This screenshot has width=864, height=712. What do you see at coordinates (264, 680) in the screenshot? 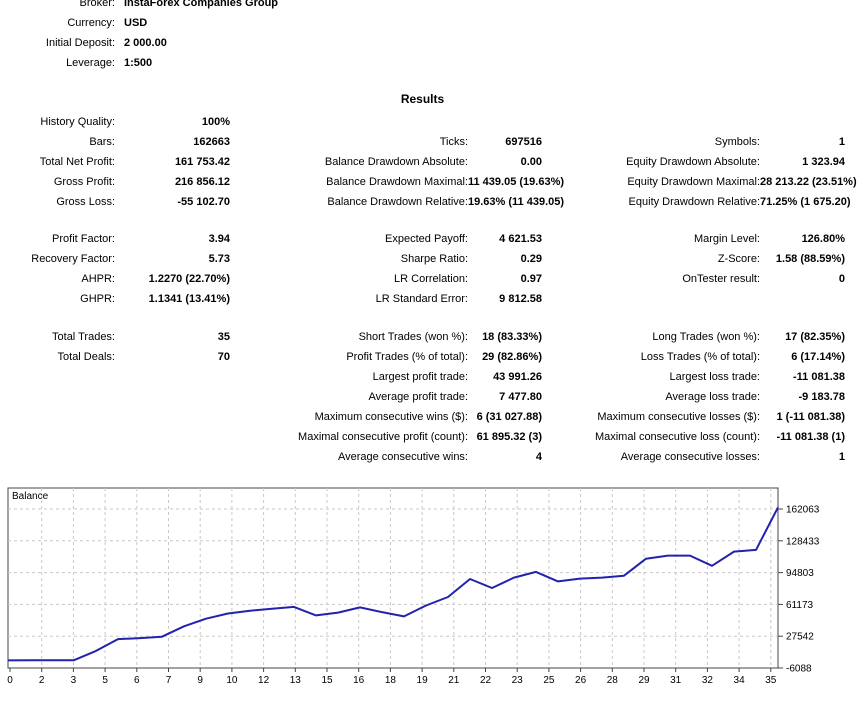
I see `x-axis-tick-label: 12` at bounding box center [264, 680].